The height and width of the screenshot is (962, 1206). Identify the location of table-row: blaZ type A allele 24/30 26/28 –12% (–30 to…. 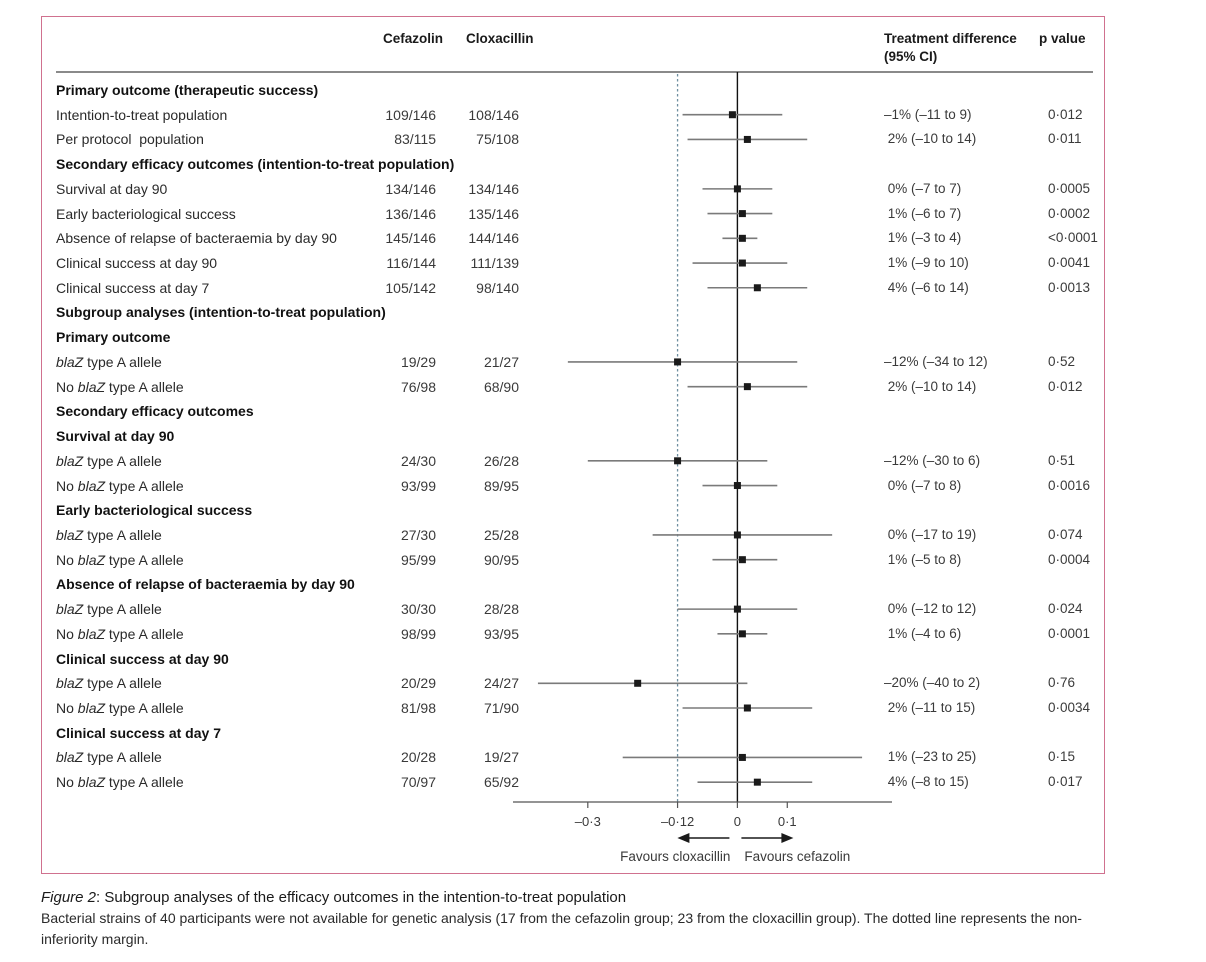
(603, 461).